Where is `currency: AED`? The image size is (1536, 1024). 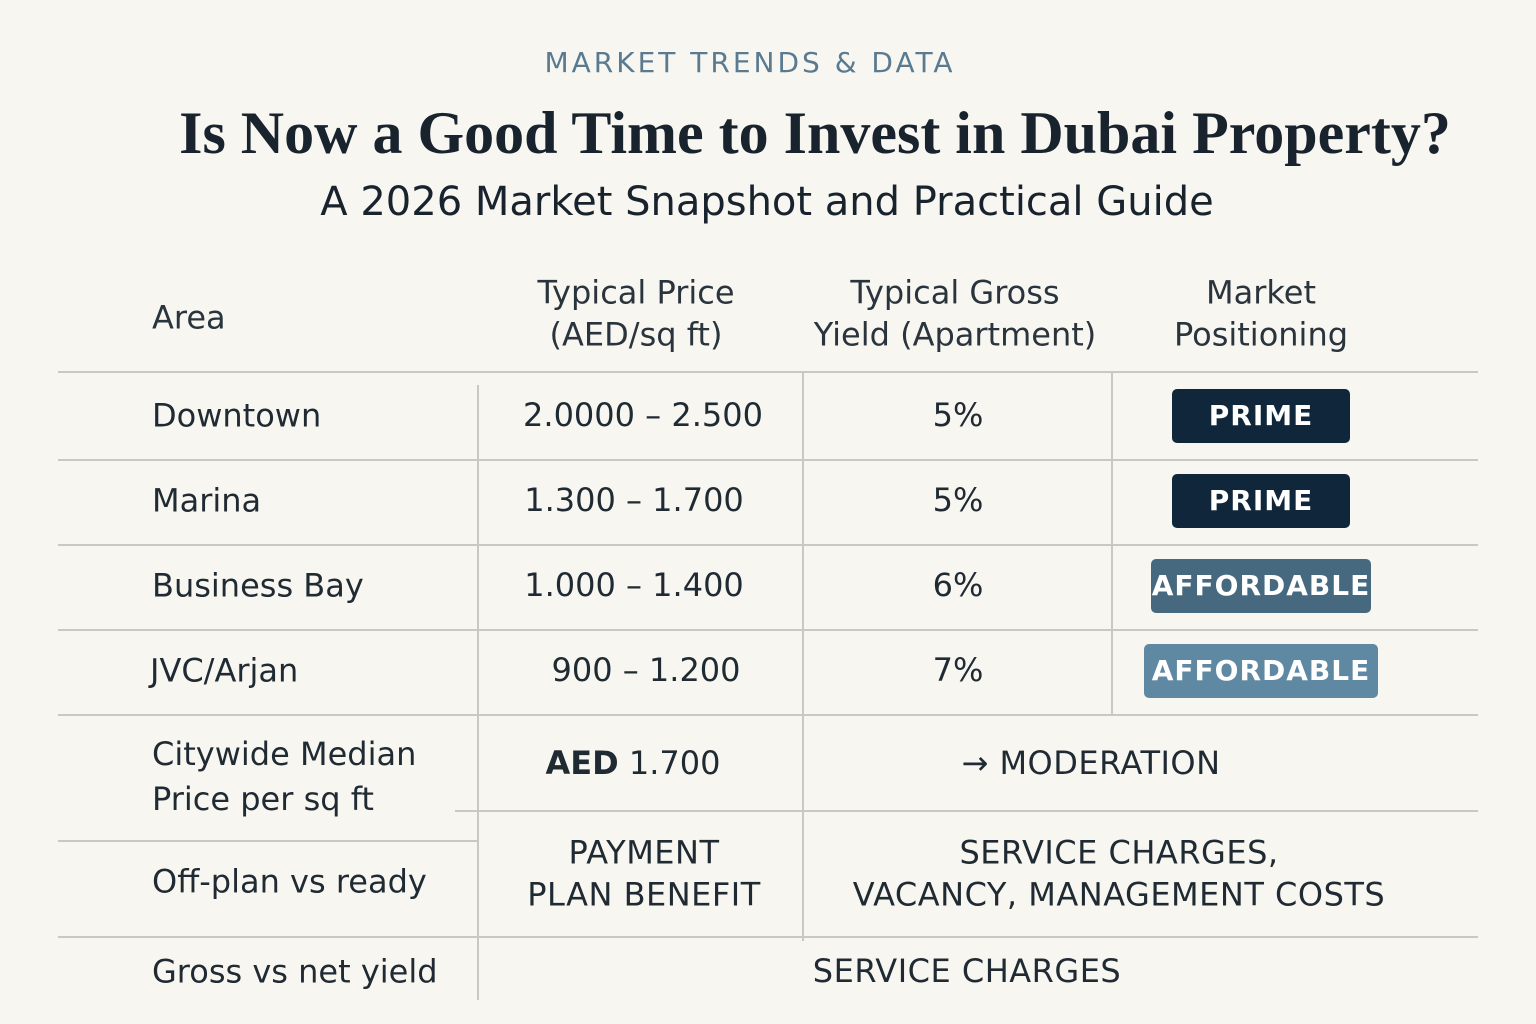
currency: AED is located at coordinates (582, 763).